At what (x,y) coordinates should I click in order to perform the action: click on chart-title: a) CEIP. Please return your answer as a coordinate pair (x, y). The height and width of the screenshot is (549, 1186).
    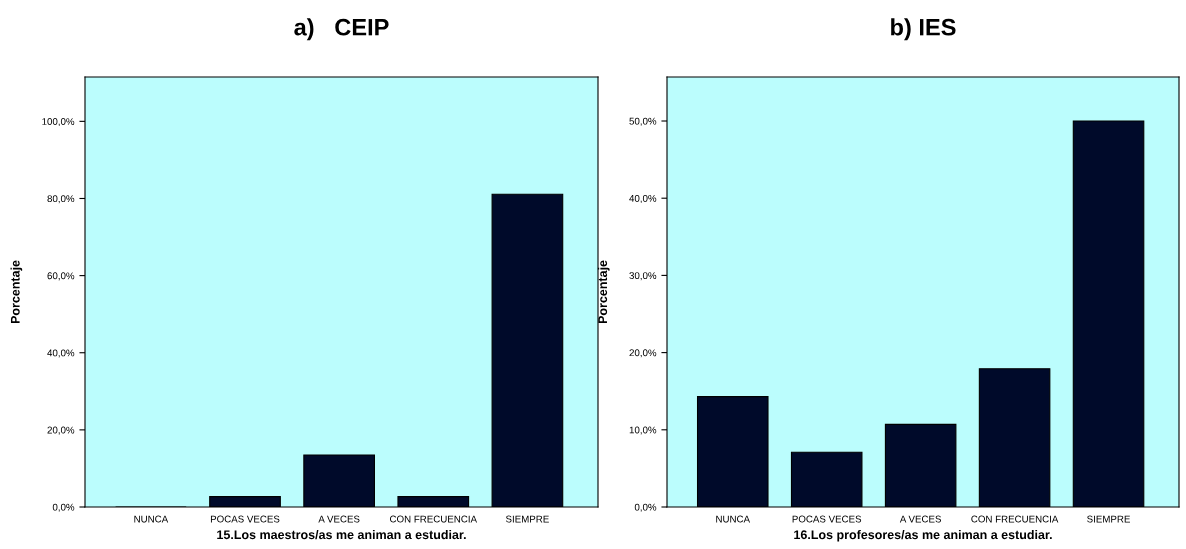
    Looking at the image, I should click on (341, 29).